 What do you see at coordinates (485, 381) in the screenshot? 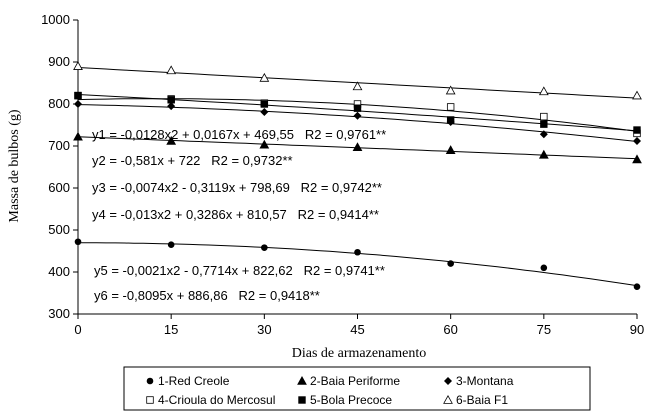
I see `legend-label-3: 3-Montana` at bounding box center [485, 381].